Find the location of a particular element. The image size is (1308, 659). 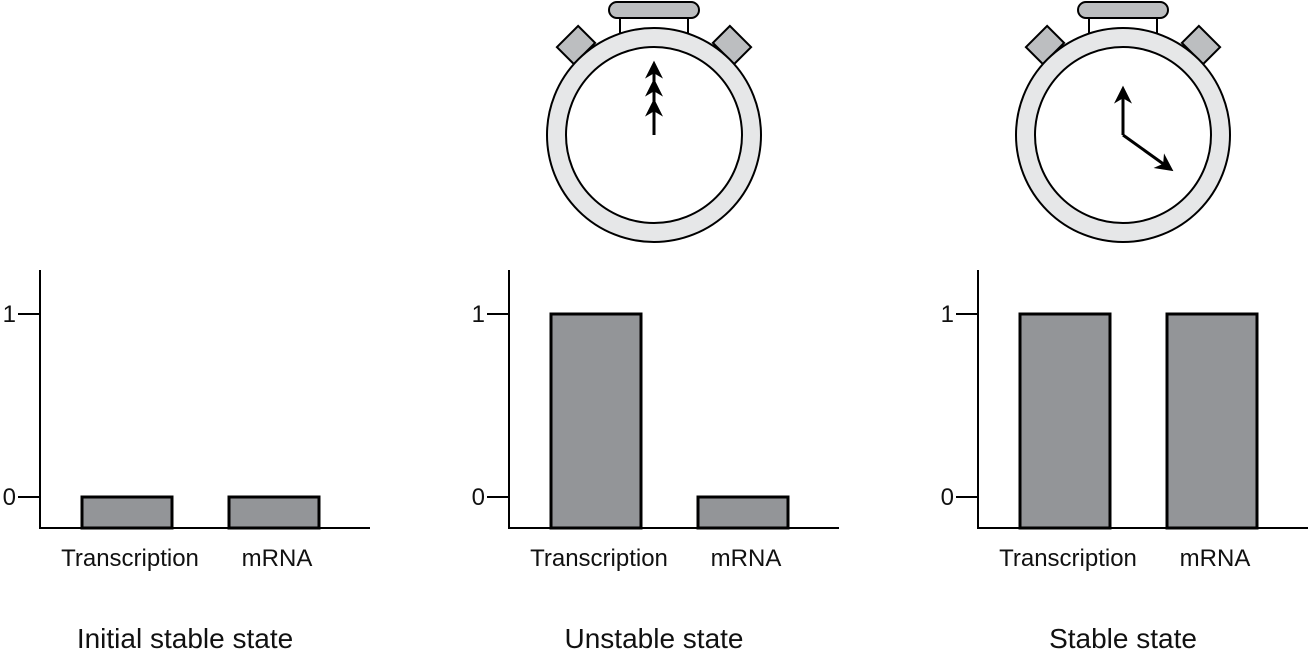

chart-title: Stable state is located at coordinates (1123, 638).